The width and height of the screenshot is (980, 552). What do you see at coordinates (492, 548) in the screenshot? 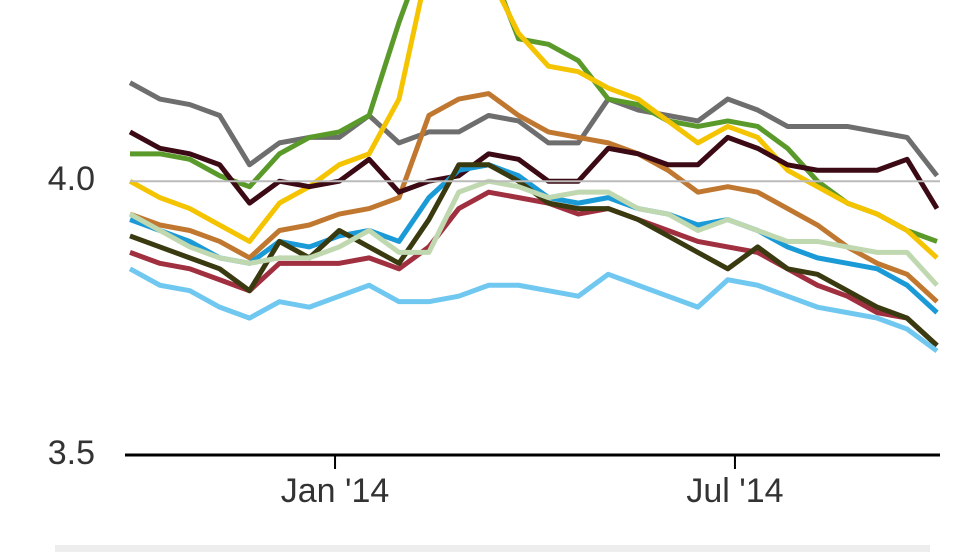
I see `footer-bar` at bounding box center [492, 548].